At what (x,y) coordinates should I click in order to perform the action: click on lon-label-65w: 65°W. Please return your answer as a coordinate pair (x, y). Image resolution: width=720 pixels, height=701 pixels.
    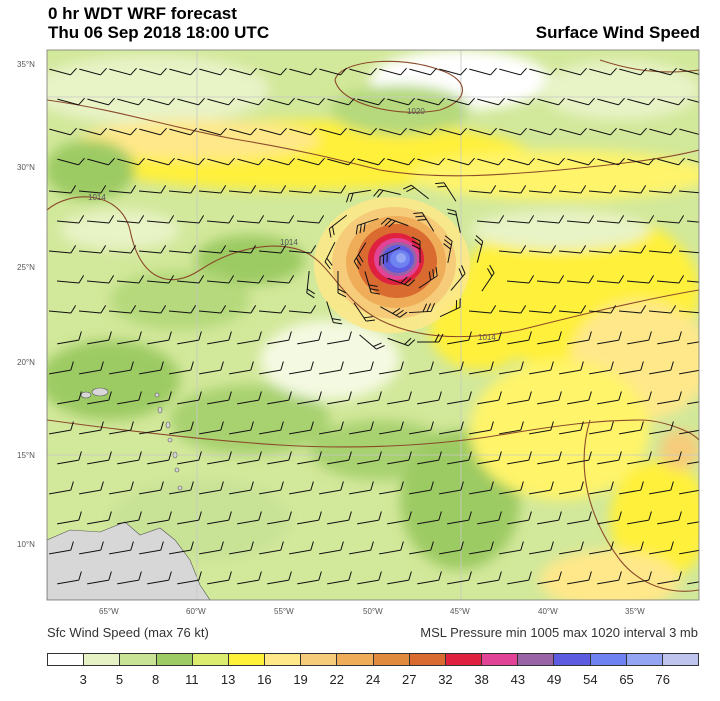
    Looking at the image, I should click on (109, 611).